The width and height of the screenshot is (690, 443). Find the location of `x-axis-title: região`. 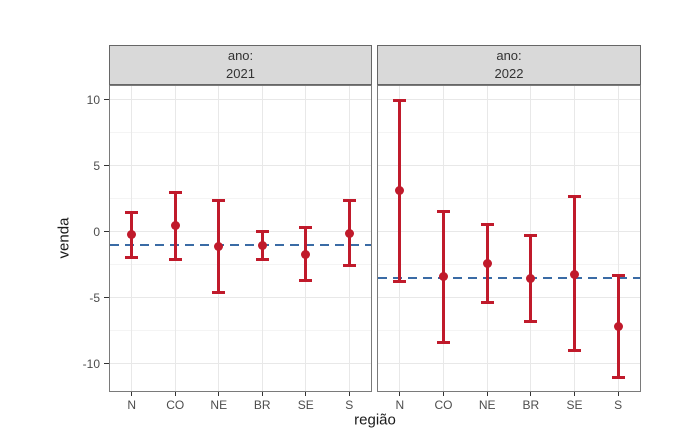

x-axis-title: região is located at coordinates (375, 420).